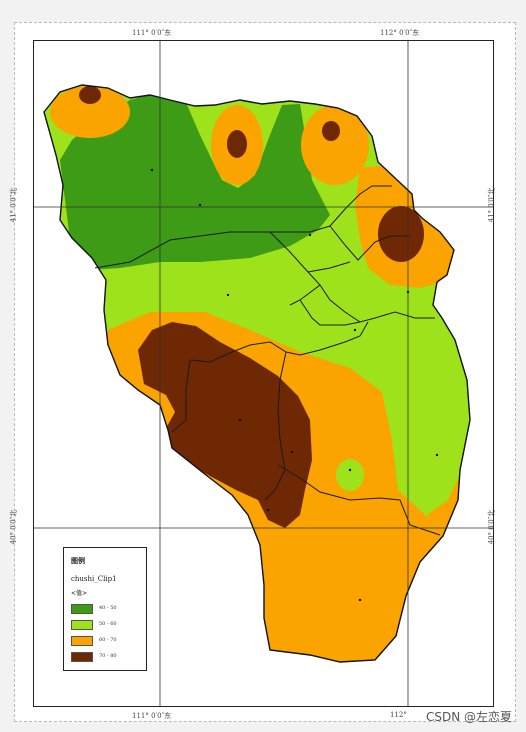 This screenshot has height=732, width=526. Describe the element at coordinates (79, 593) in the screenshot. I see `legend-field-name: <值>` at that location.